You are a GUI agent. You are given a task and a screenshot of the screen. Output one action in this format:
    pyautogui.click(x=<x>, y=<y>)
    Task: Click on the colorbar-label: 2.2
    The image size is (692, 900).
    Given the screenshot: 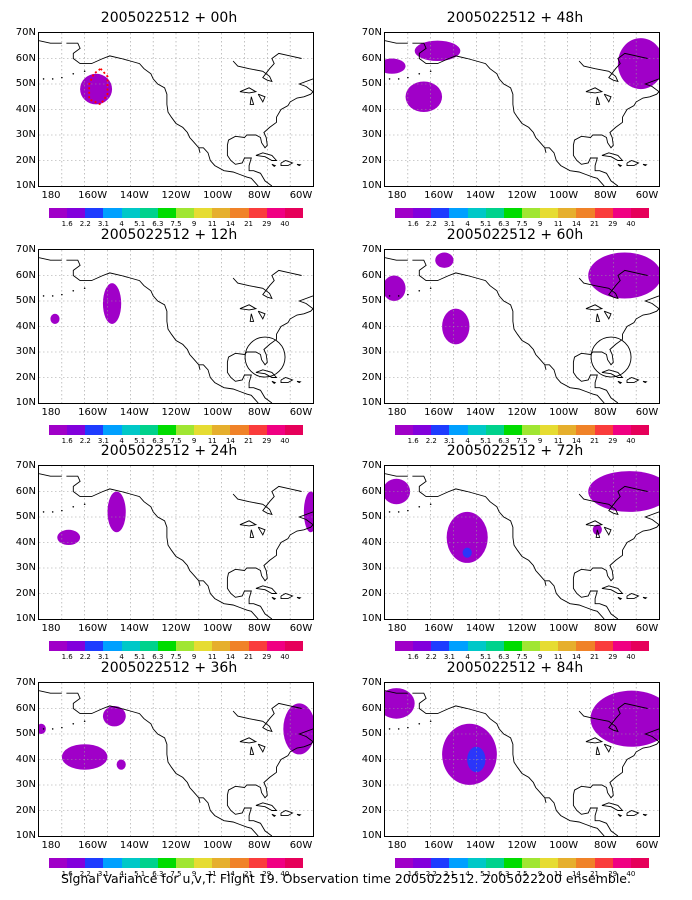 What is the action you would take?
    pyautogui.click(x=85, y=657)
    